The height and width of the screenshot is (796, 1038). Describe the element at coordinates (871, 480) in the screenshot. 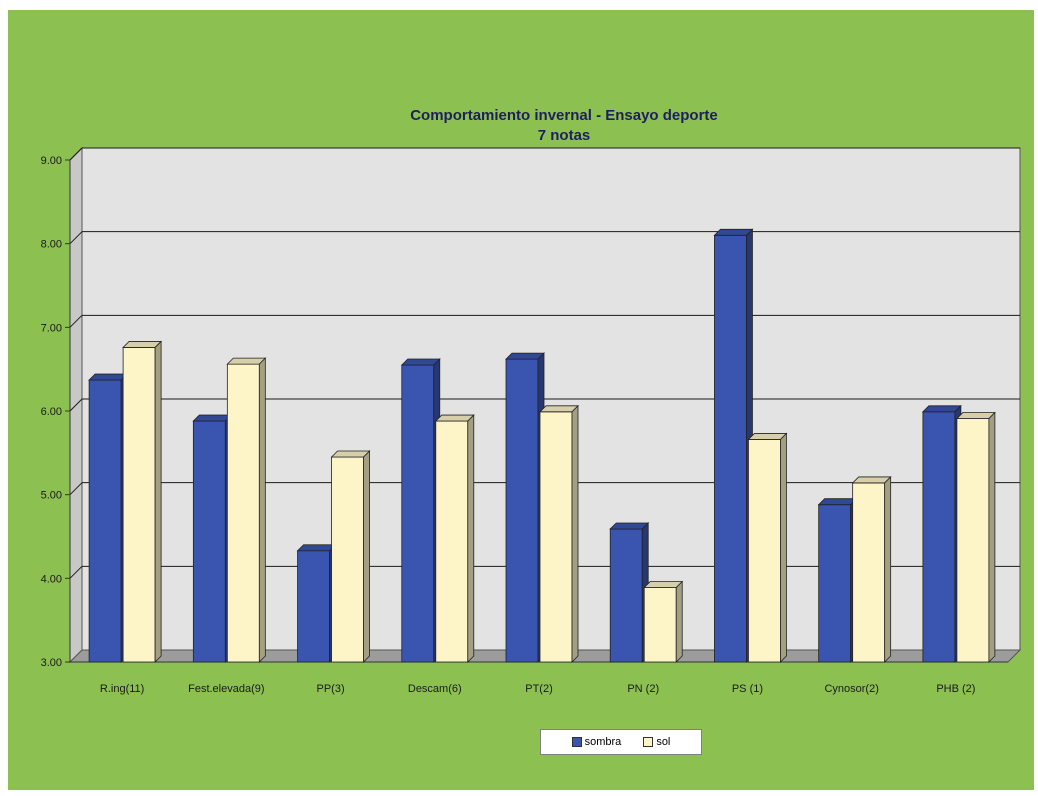

I see `bar-sol-7-top` at that location.